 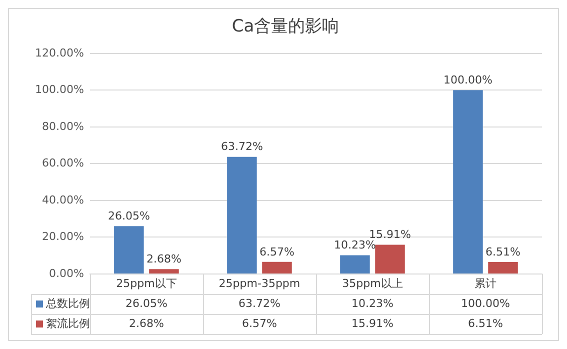 What do you see at coordinates (503, 251) in the screenshot?
I see `text: 6.51%` at bounding box center [503, 251].